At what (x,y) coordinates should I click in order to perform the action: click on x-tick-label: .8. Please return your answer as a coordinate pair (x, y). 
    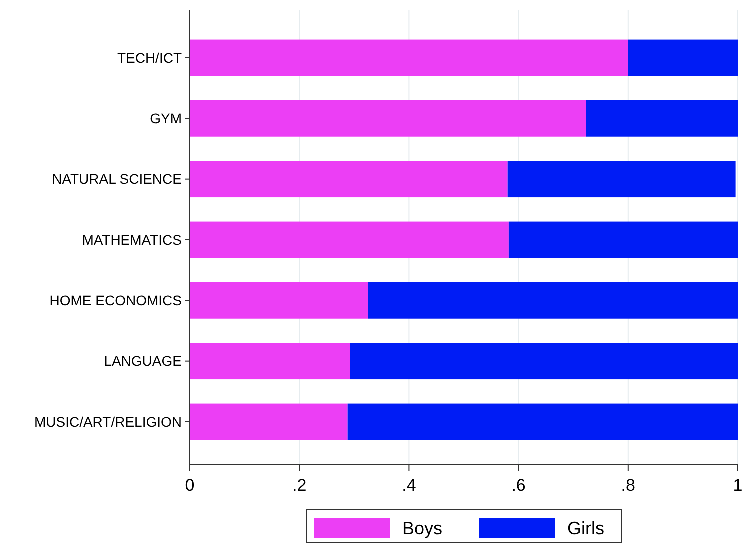
    Looking at the image, I should click on (628, 485).